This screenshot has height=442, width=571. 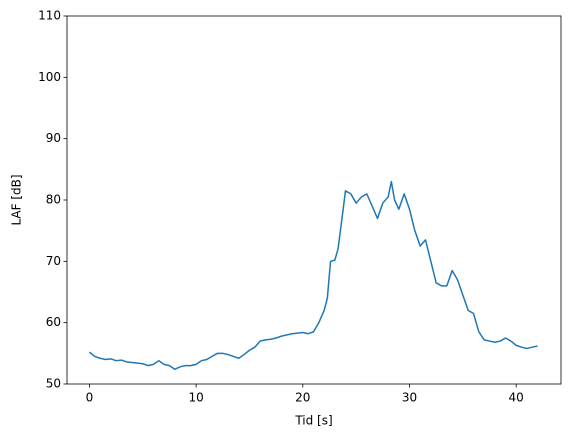 I want to click on y-tick-label: 110, so click(x=49, y=16).